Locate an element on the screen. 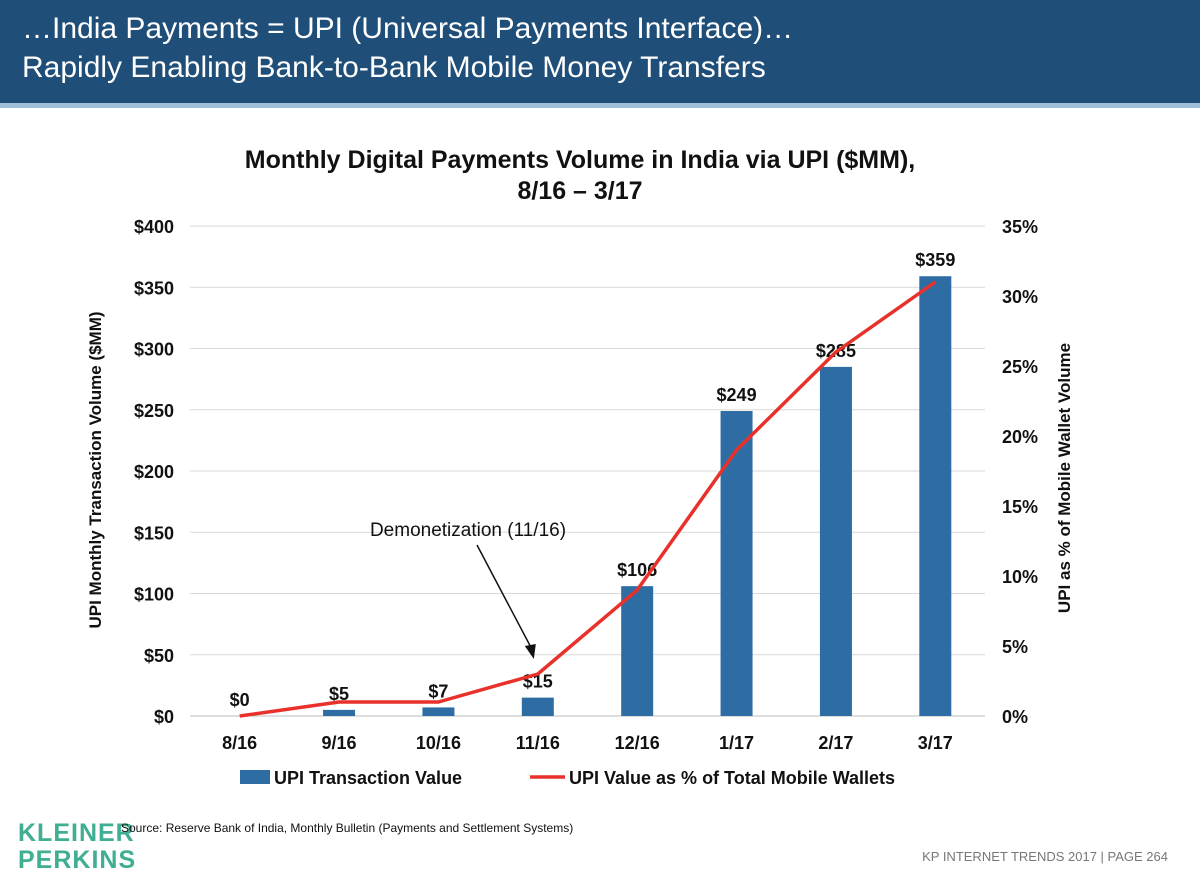 This screenshot has width=1200, height=882. logo-line-2: PERKINS is located at coordinates (77, 860).